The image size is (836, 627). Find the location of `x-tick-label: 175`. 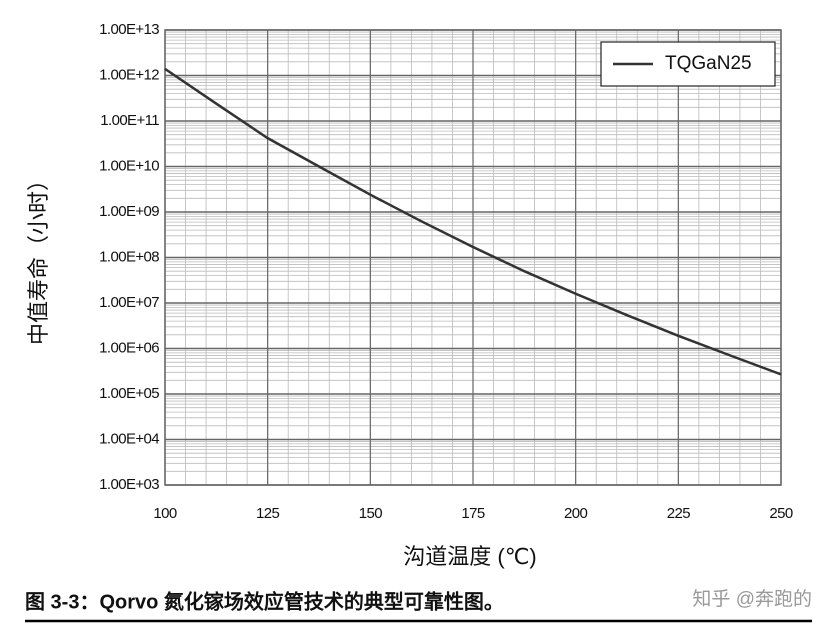

x-tick-label: 175 is located at coordinates (472, 513).